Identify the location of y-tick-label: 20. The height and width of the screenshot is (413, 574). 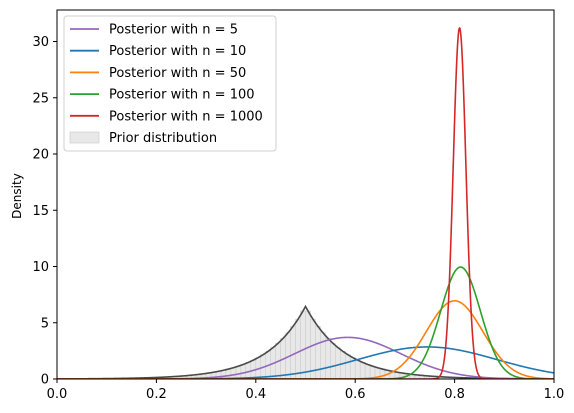
(40, 155).